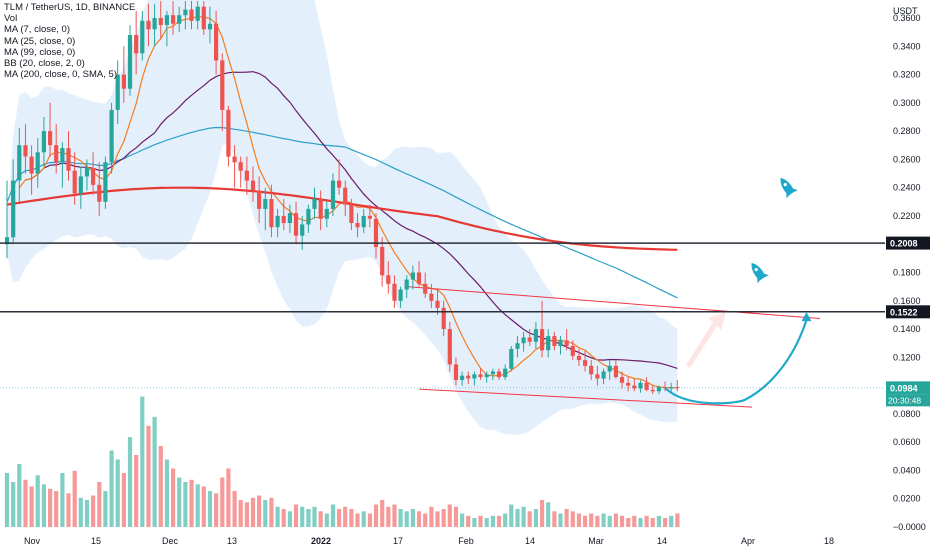 This screenshot has height=550, width=932. What do you see at coordinates (908, 400) in the screenshot?
I see `countdown-tag: 20:30:48` at bounding box center [908, 400].